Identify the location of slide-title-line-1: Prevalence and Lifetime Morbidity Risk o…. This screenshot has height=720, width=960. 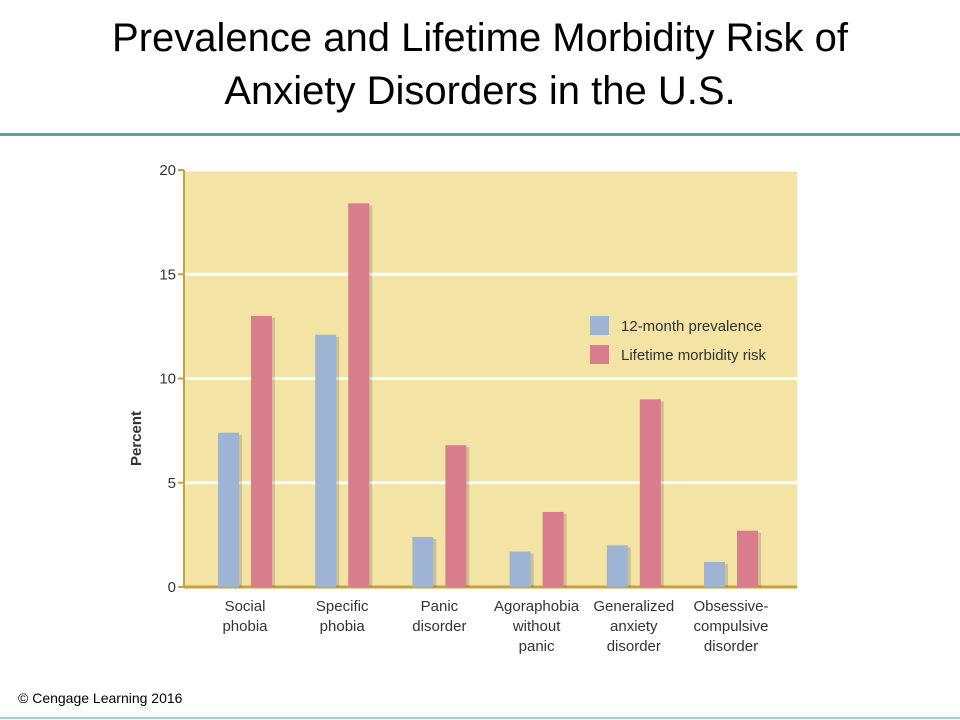
(480, 38).